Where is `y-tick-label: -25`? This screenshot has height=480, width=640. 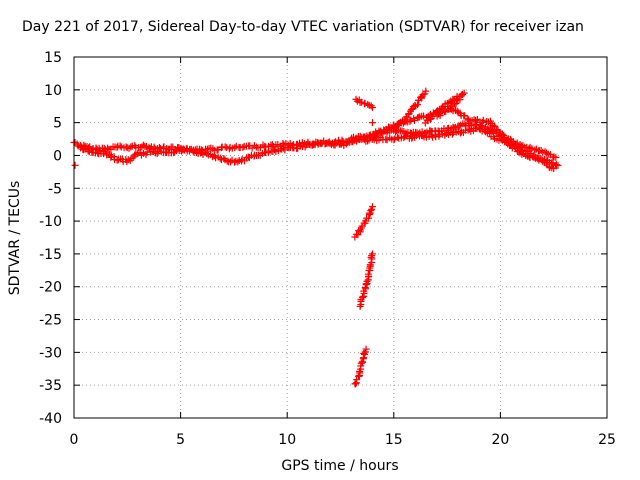 y-tick-label: -25 is located at coordinates (50, 321).